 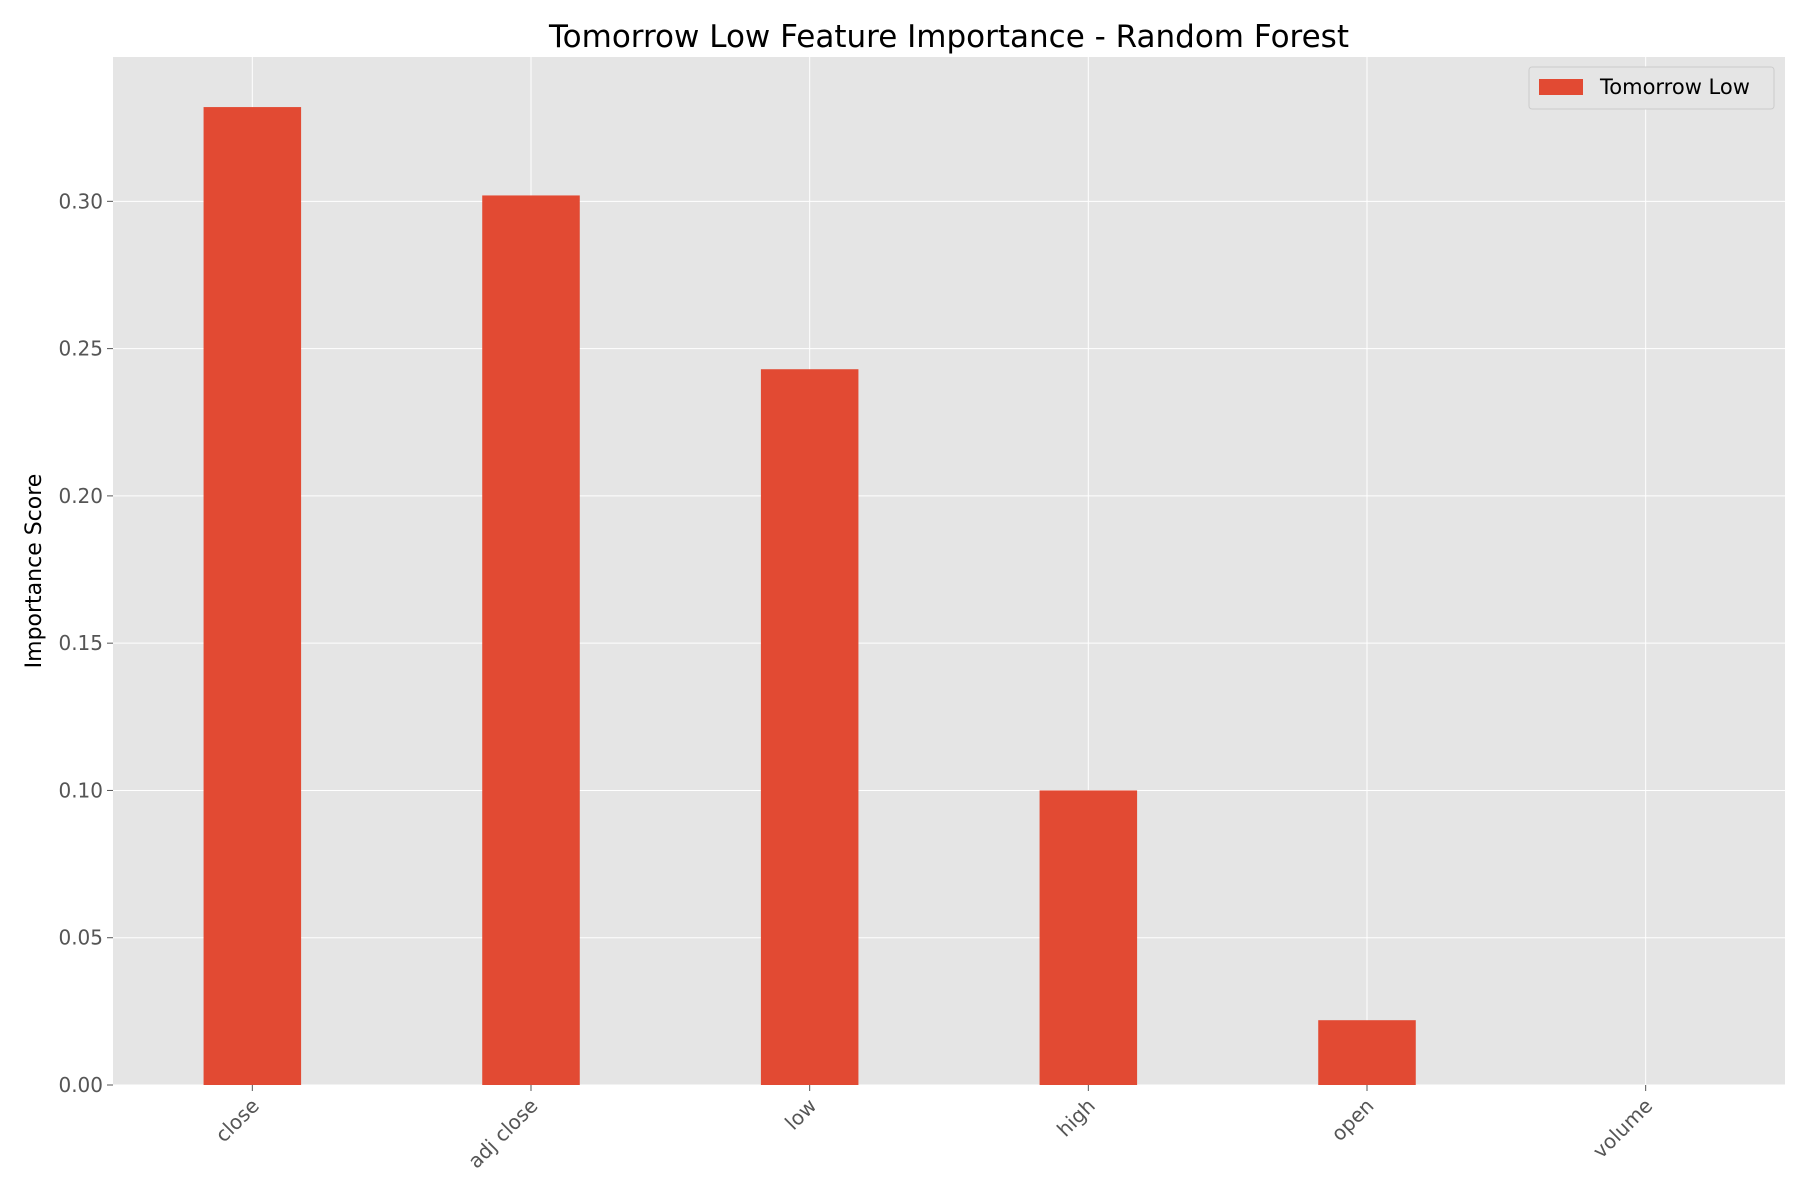 What do you see at coordinates (1674, 87) in the screenshot?
I see `legend-label: Tomorrow Low` at bounding box center [1674, 87].